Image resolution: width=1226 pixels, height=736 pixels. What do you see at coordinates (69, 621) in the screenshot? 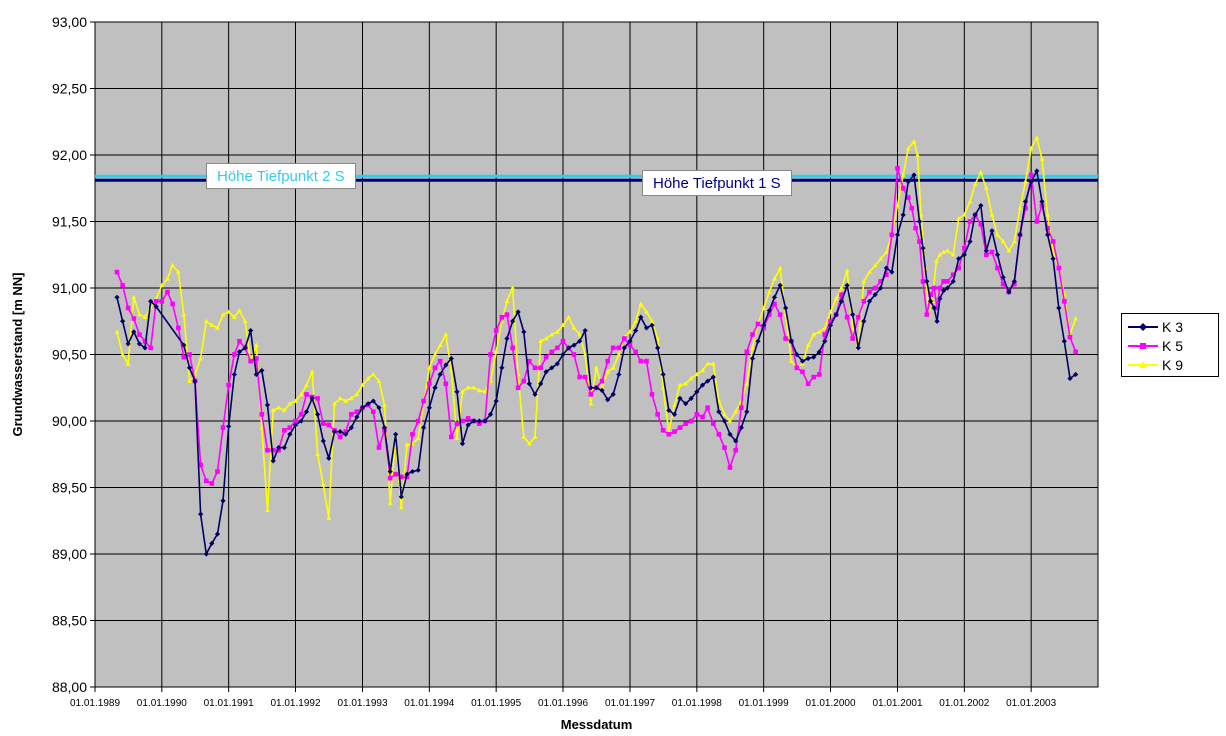
I see `y-tick-label: 88,50` at bounding box center [69, 621].